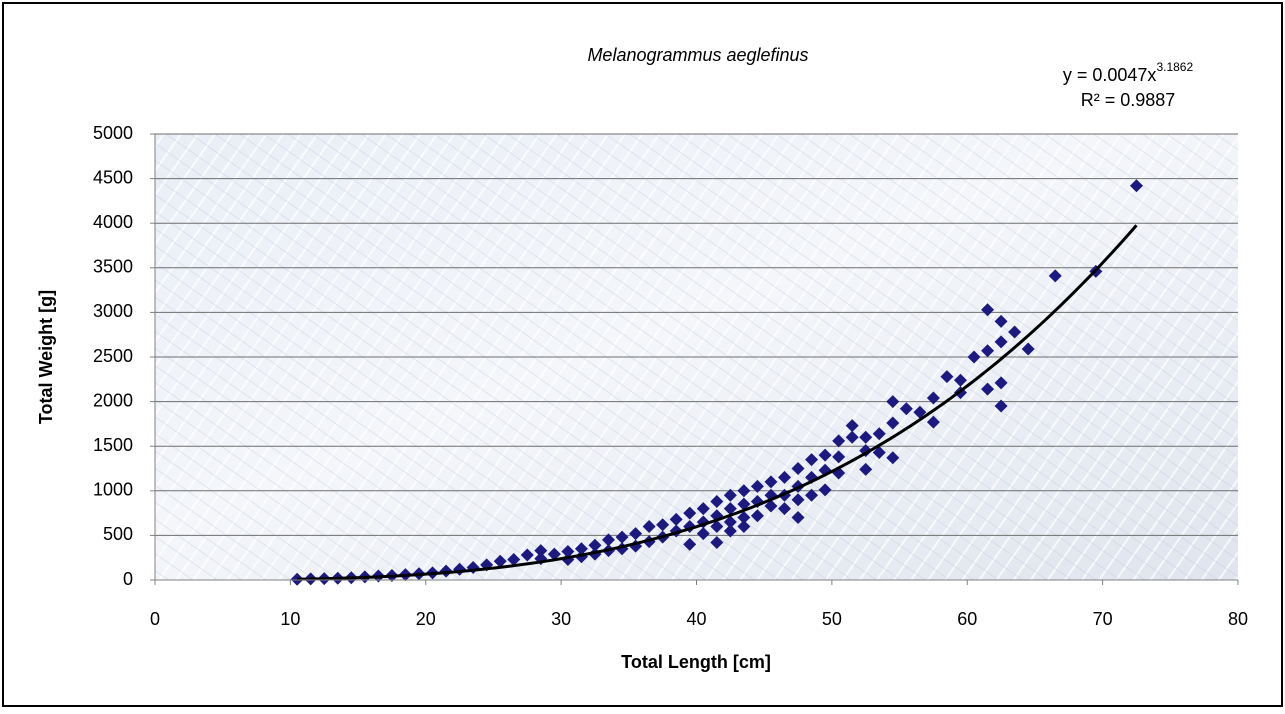 The width and height of the screenshot is (1285, 714). I want to click on y-tick-label: 2500, so click(113, 356).